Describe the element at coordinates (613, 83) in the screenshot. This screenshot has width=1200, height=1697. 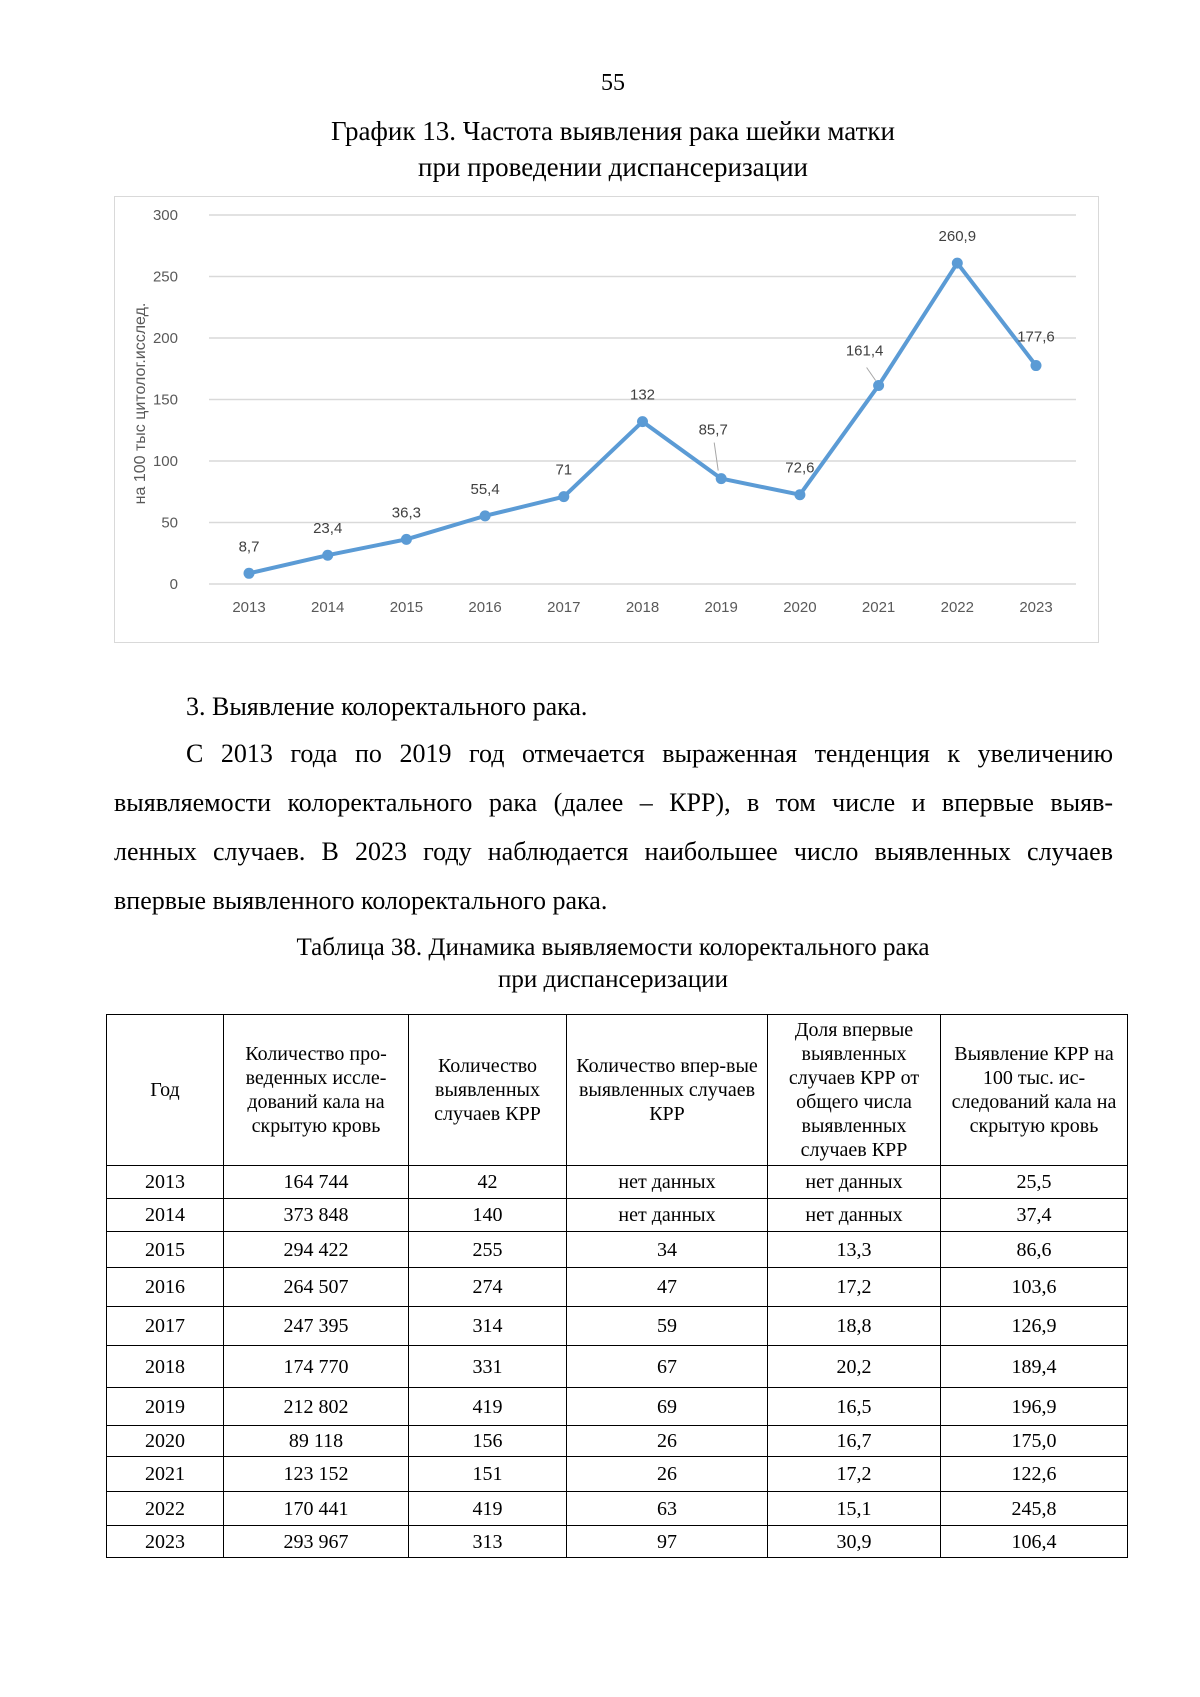
I see `page-number: 55` at that location.